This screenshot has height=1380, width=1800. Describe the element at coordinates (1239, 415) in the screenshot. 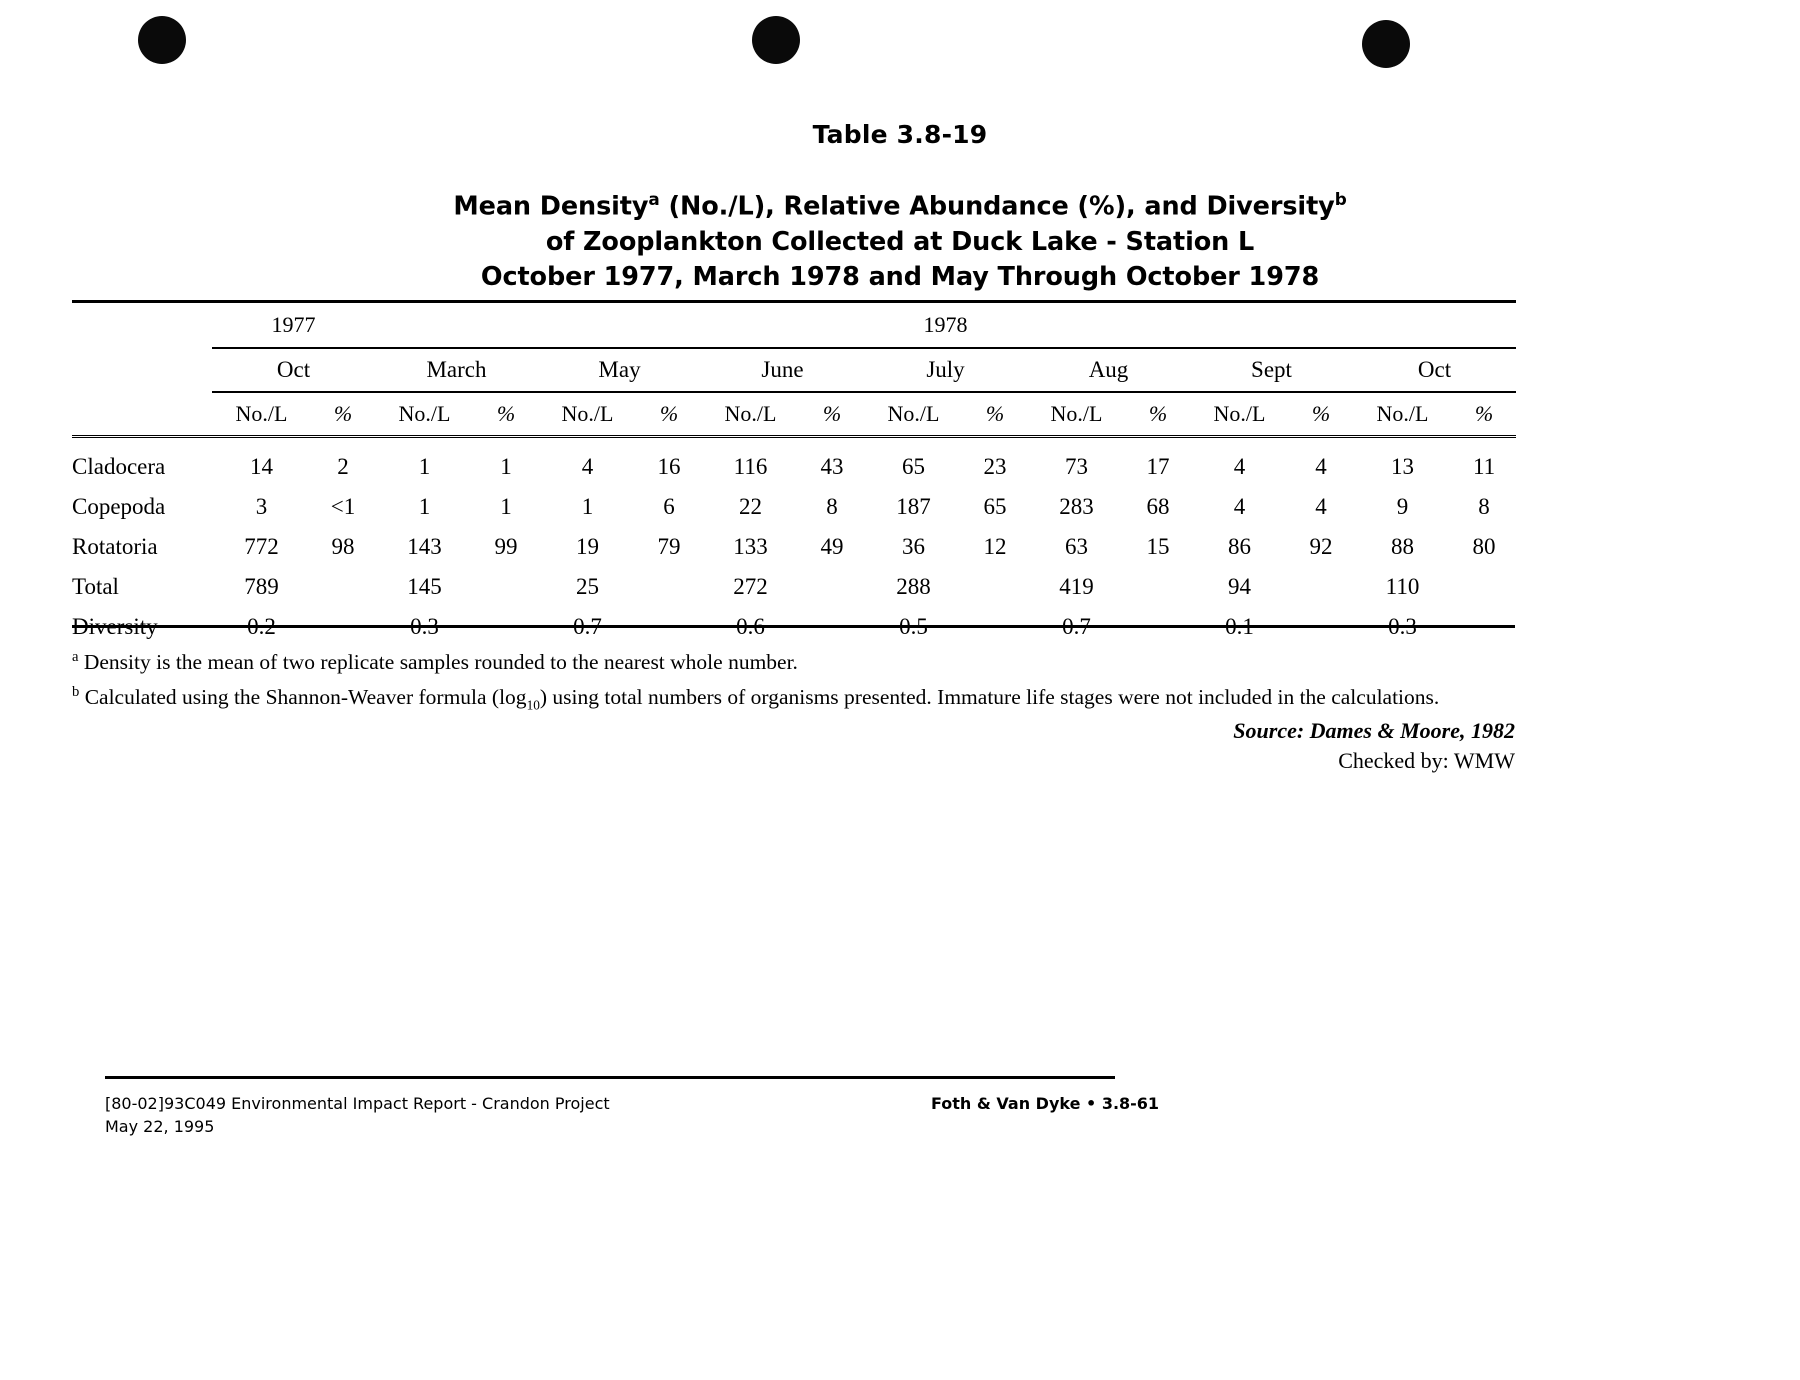

I see `unit-header-density-sept: No./L` at that location.